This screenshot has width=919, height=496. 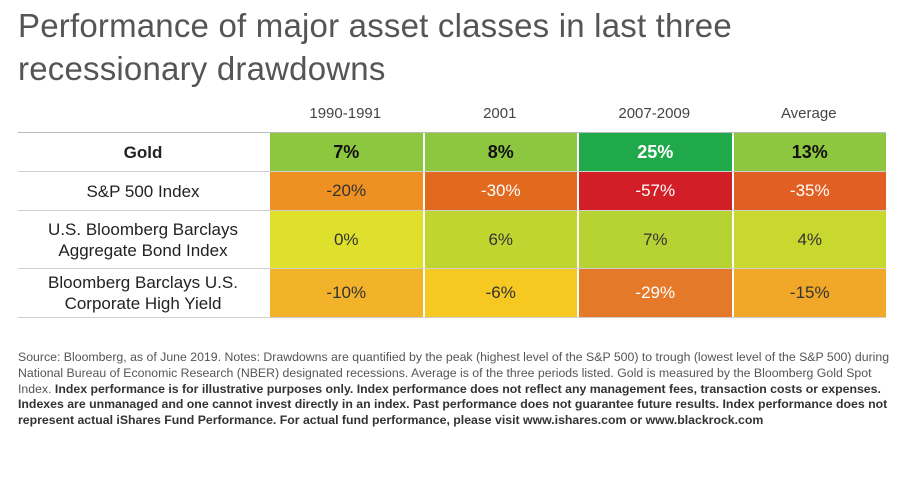 I want to click on cell-value: 8%, so click(x=499, y=152).